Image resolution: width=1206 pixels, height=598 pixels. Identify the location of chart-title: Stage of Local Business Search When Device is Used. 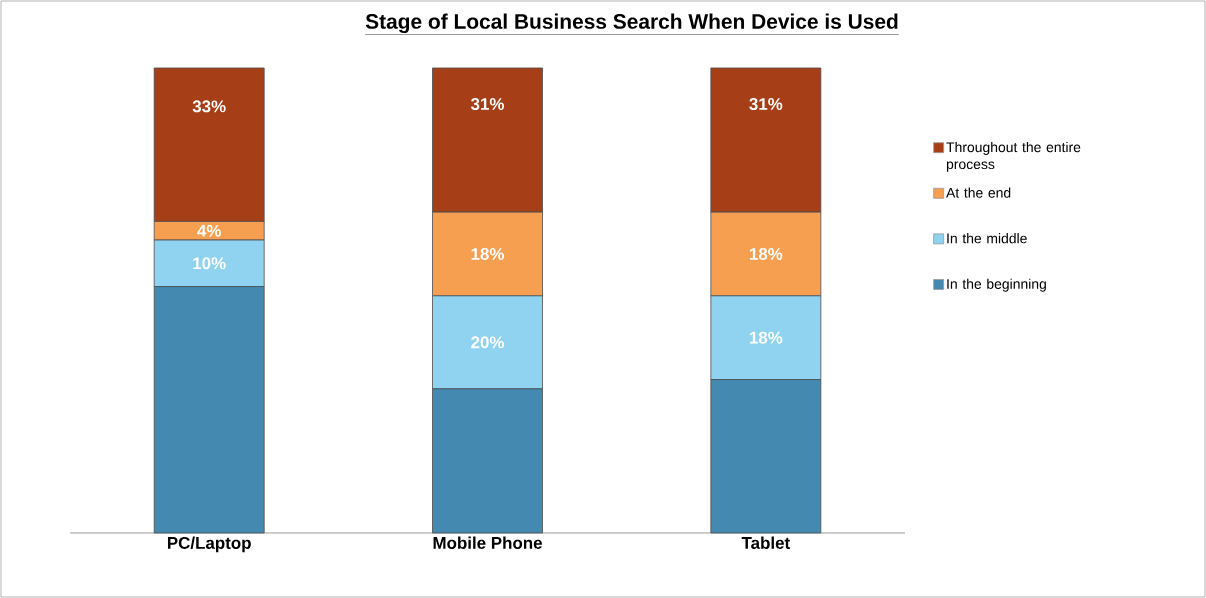
(631, 23).